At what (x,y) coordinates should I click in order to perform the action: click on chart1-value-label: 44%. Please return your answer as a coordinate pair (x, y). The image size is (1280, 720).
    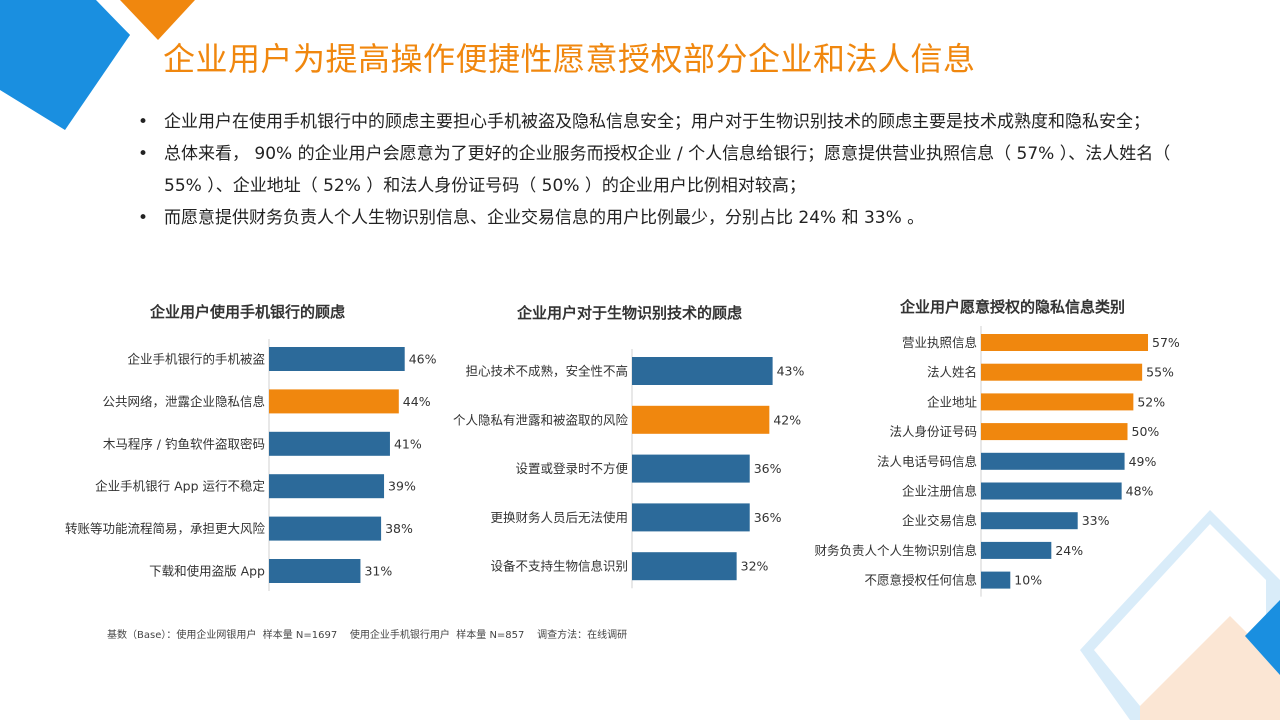
    Looking at the image, I should click on (417, 401).